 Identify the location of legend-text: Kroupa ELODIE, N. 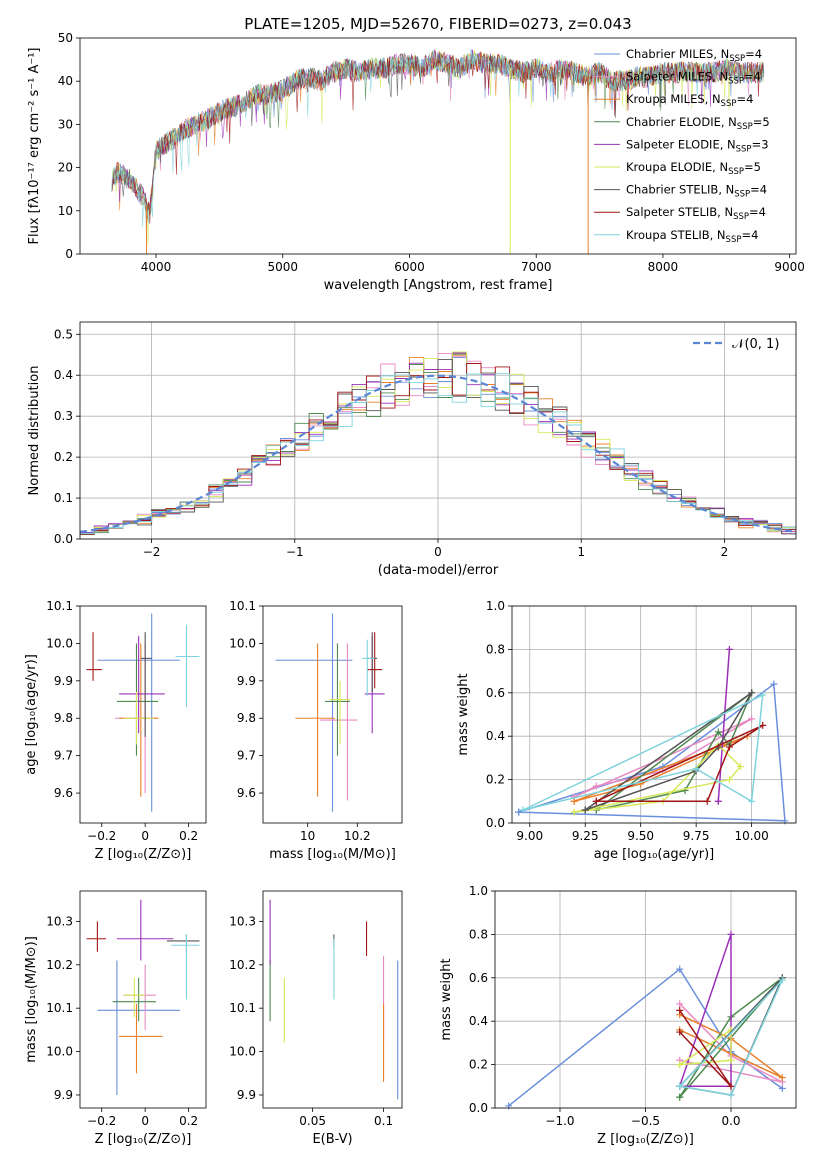
(677, 167).